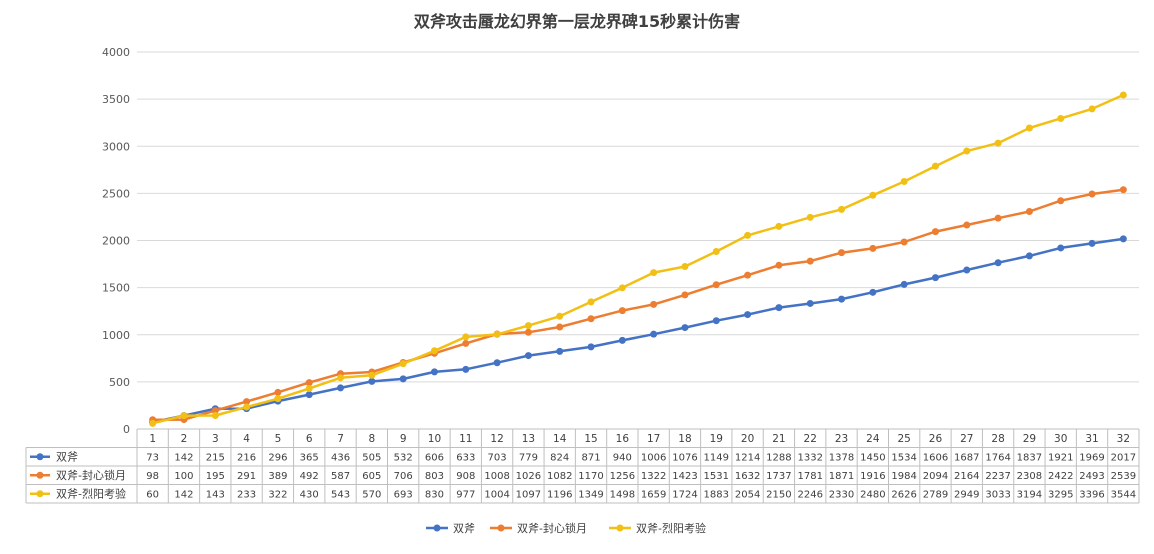 This screenshot has height=554, width=1154. What do you see at coordinates (116, 193) in the screenshot?
I see `y-tick-label: 2500` at bounding box center [116, 193].